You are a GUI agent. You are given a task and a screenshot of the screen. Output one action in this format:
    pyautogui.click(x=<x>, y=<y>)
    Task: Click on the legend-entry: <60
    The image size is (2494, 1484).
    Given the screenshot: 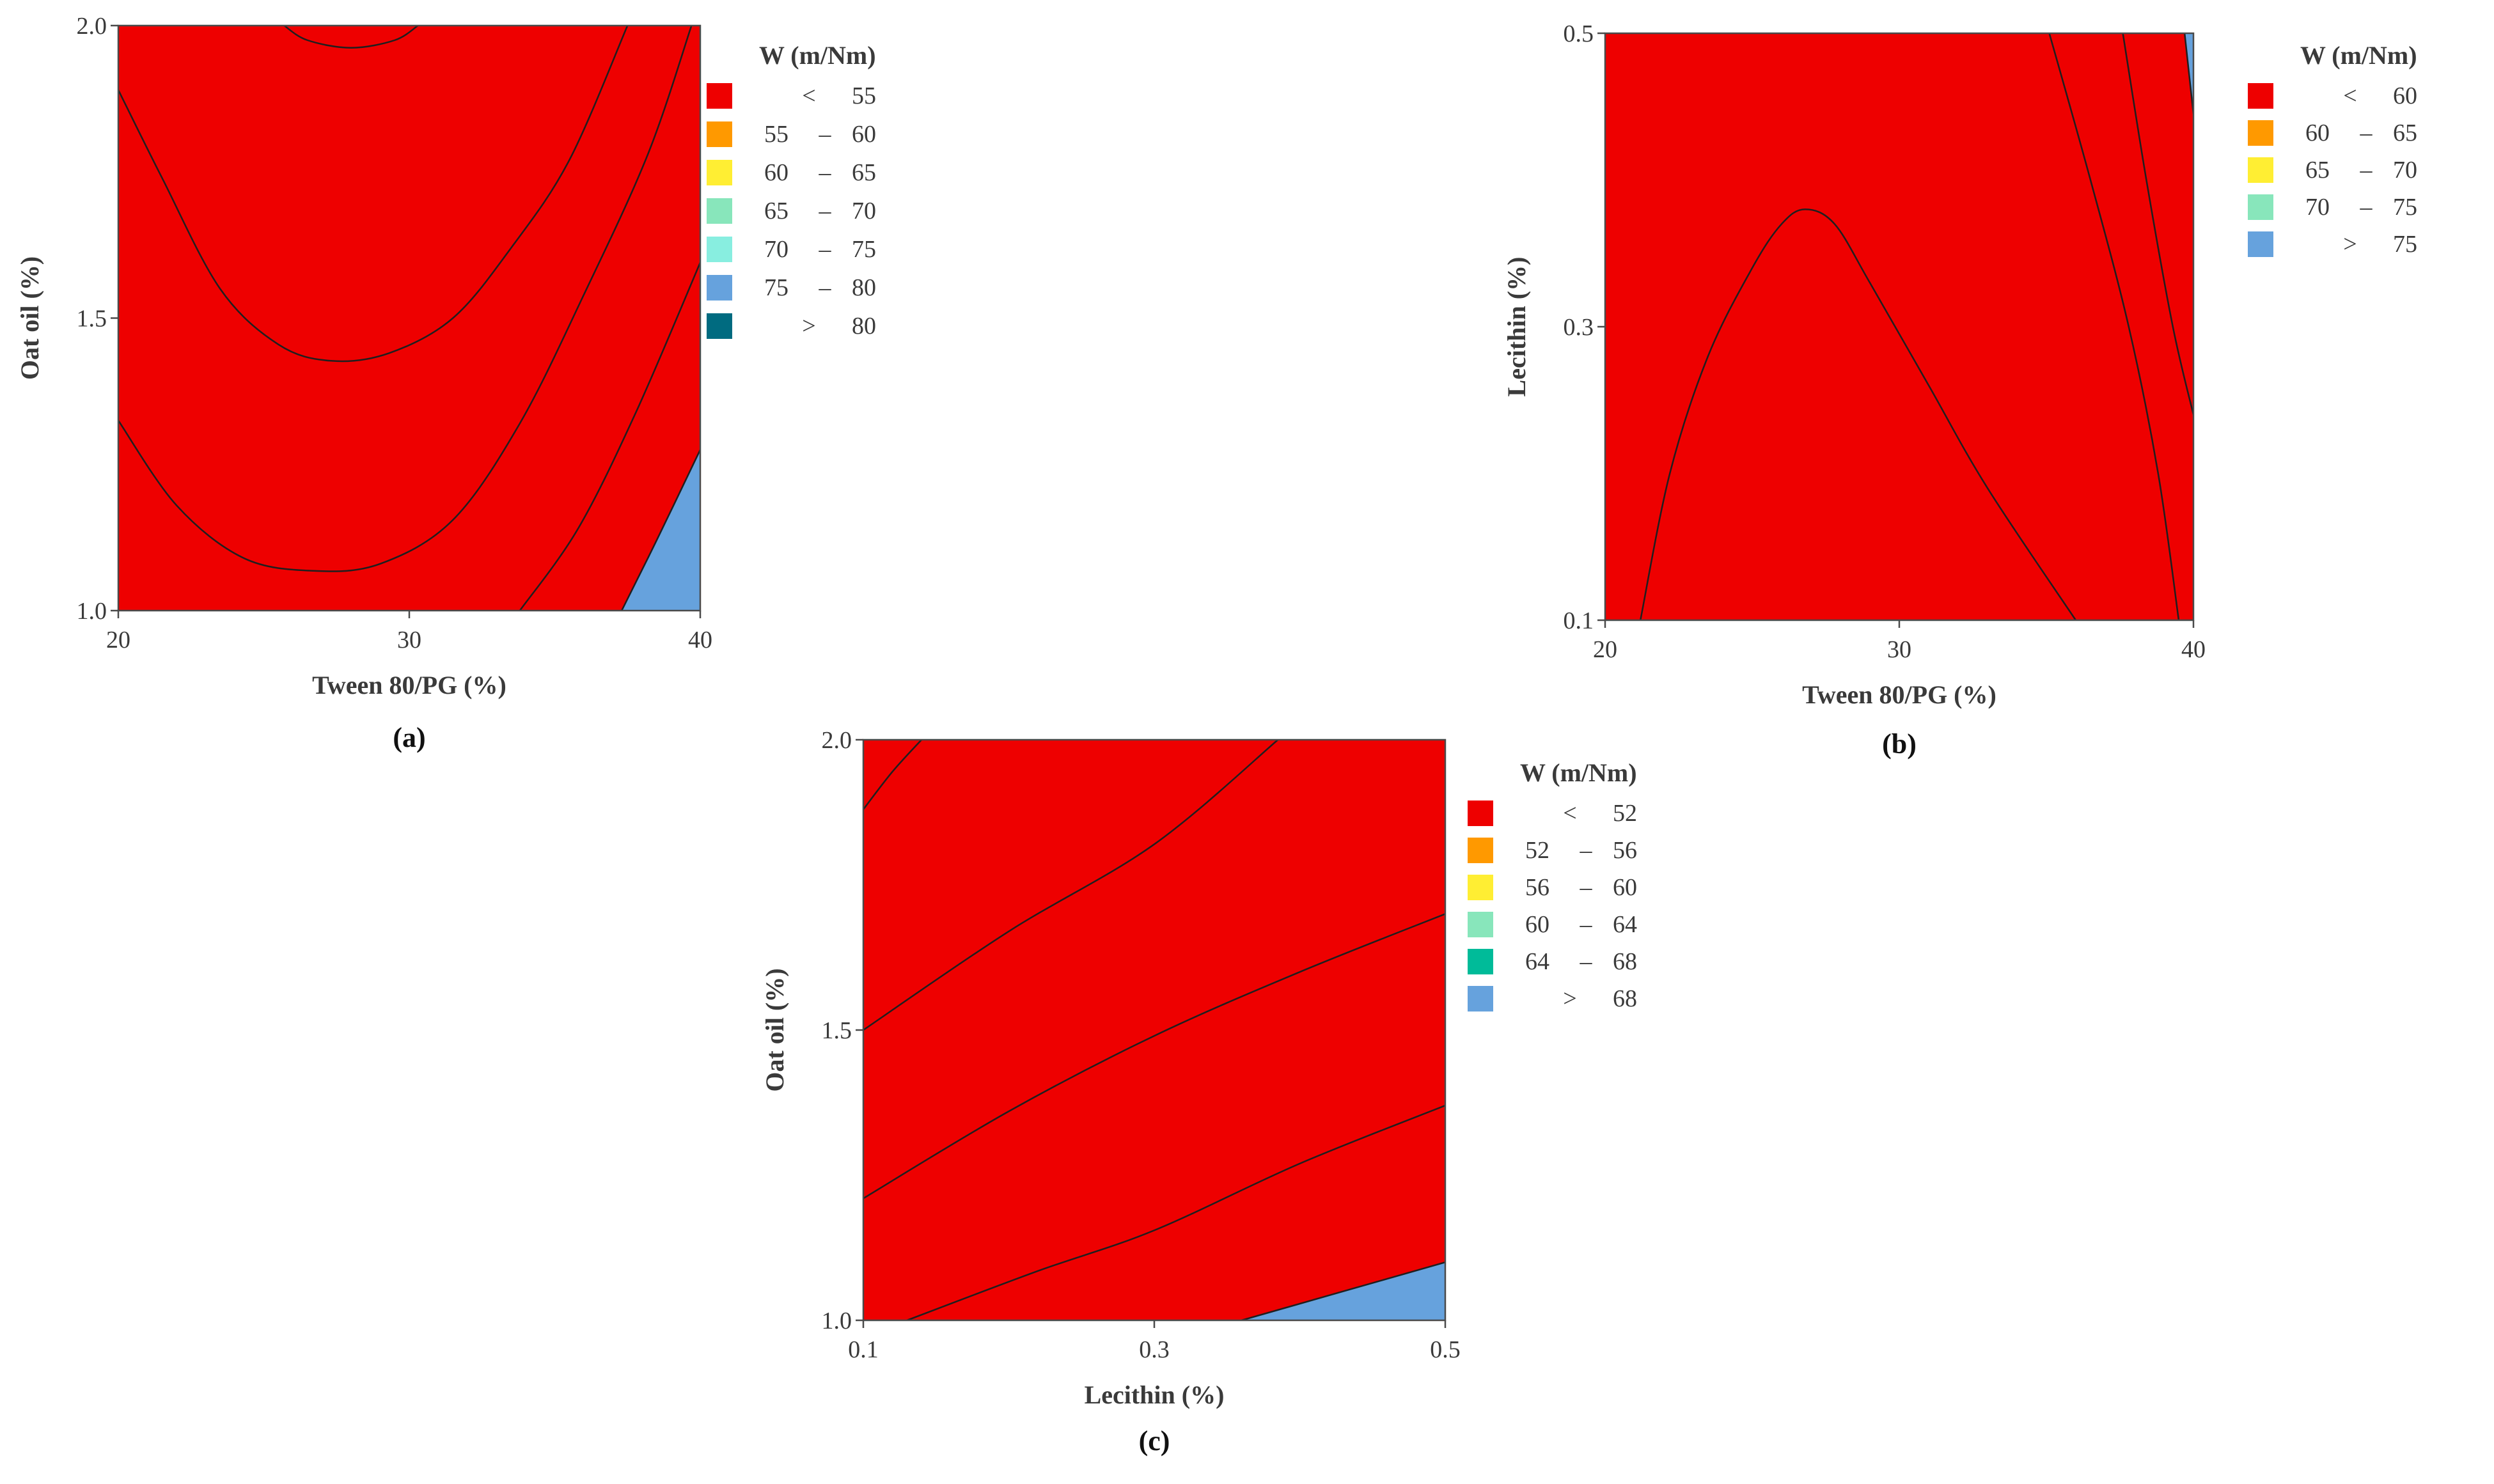 What is the action you would take?
    pyautogui.click(x=2332, y=95)
    